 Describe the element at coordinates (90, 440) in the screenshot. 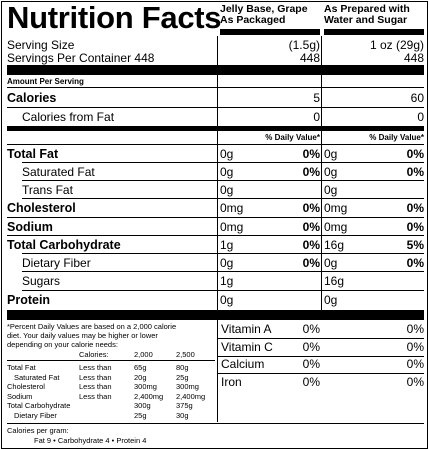

I see `calories-per-gram-values: Fat 9 • Carbohydrate 4 • Protein 4` at that location.